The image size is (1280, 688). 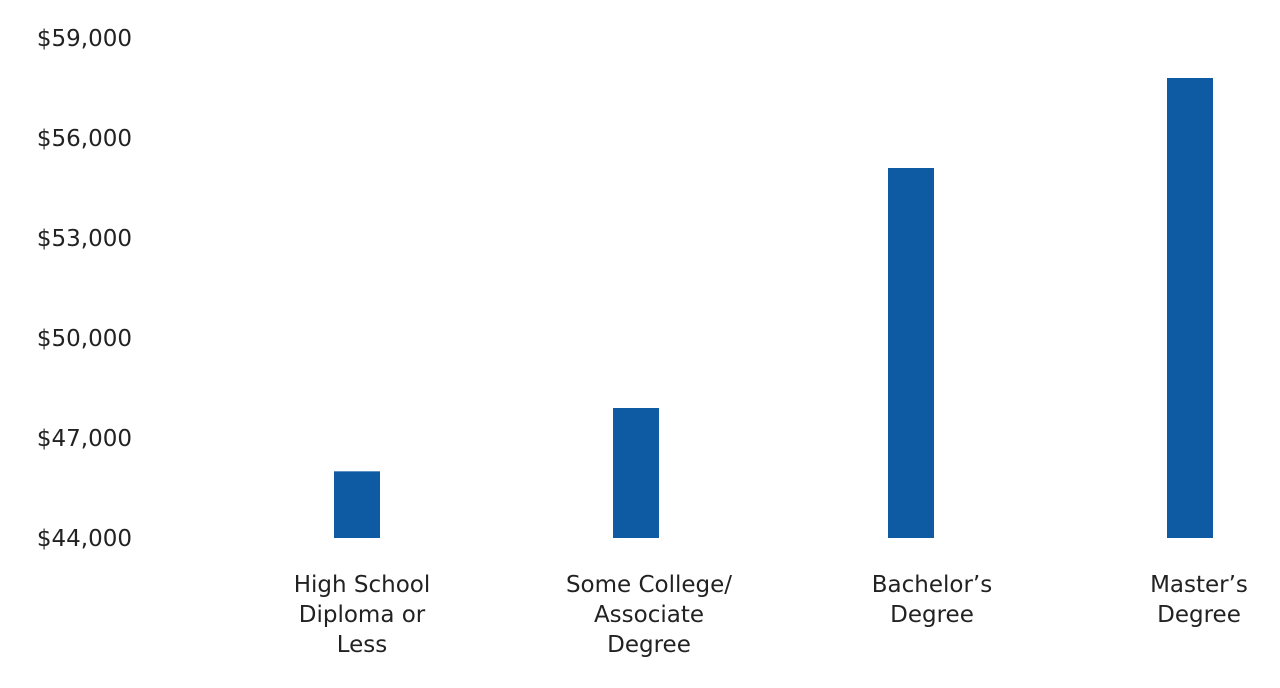 I want to click on x-category-label-line: Less, so click(x=362, y=645).